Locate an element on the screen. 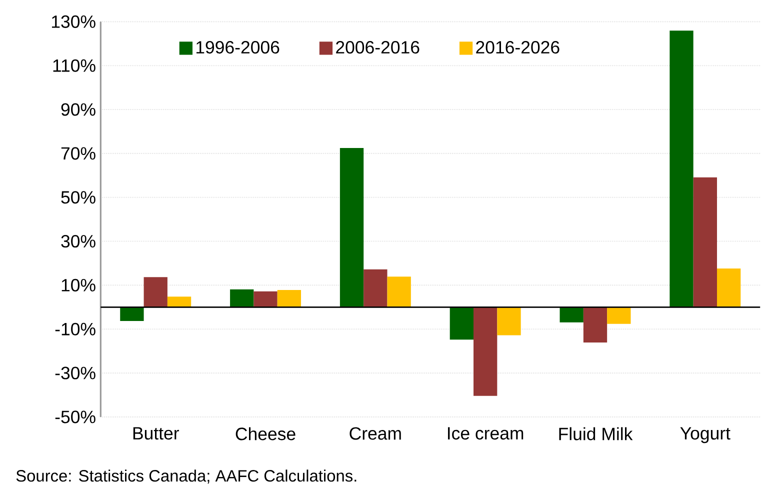 Image resolution: width=768 pixels, height=491 pixels. legend-label: 2016-2026 is located at coordinates (518, 47).